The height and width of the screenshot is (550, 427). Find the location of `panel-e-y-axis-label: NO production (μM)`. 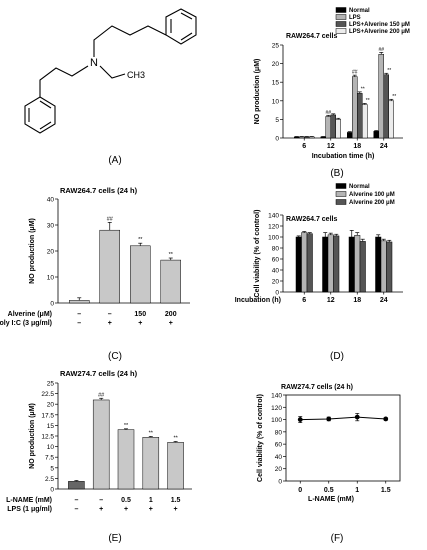

panel-e-y-axis-label: NO production (μM) is located at coordinates (32, 436).